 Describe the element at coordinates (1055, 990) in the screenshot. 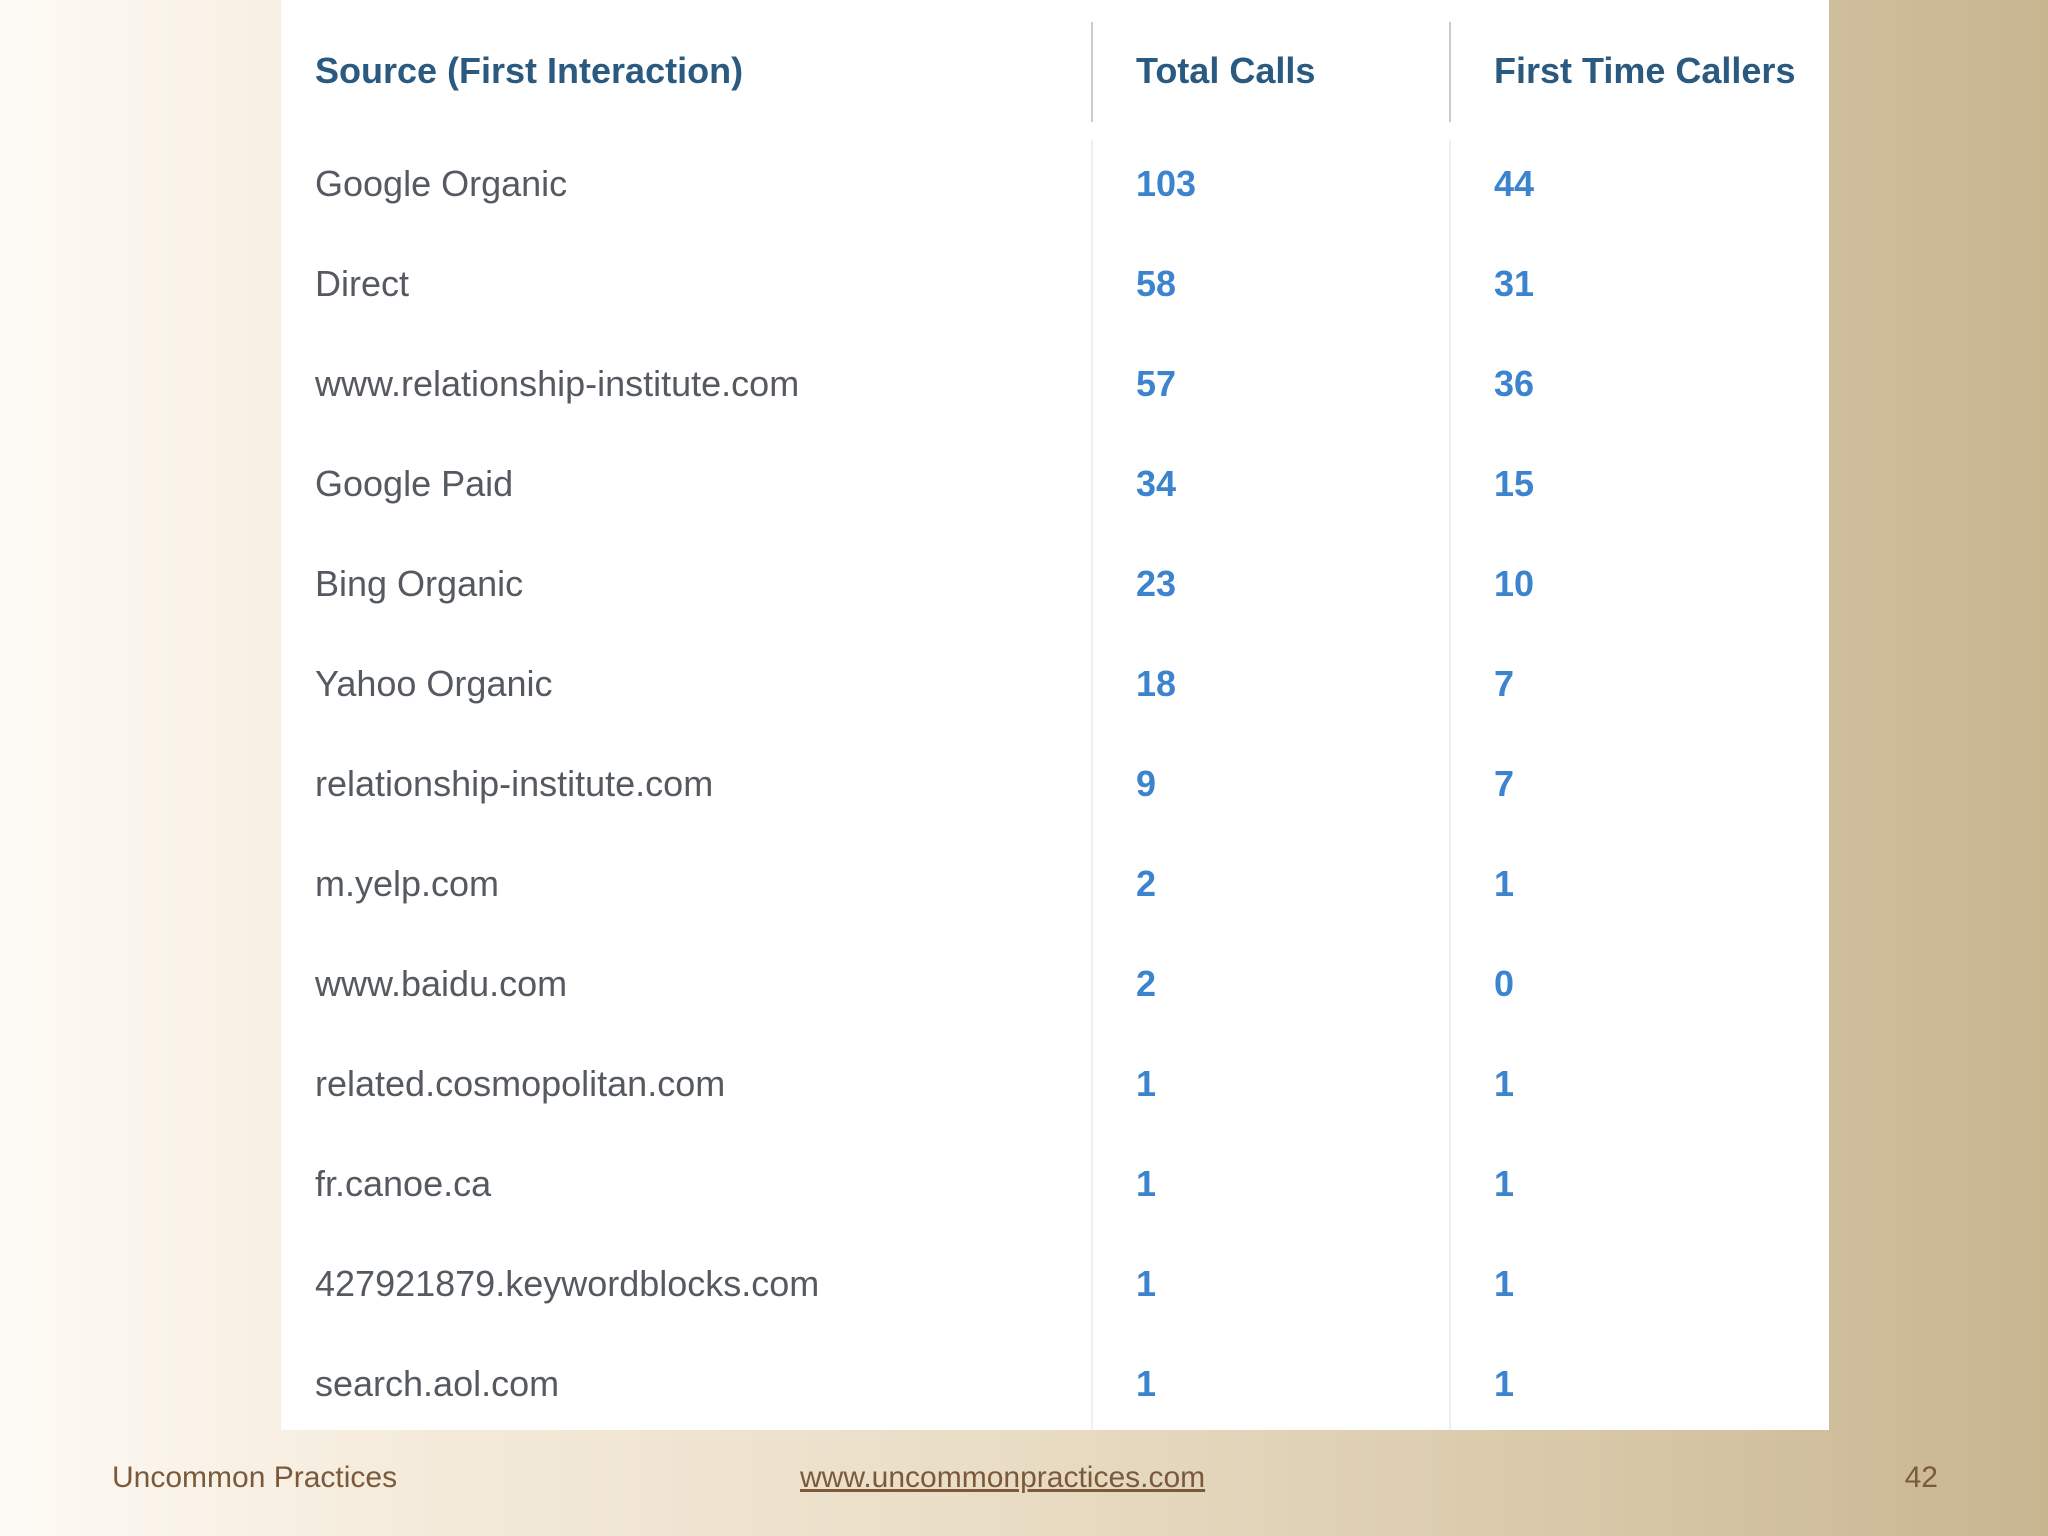

I see `table-row: www.baidu.com 2 0` at that location.